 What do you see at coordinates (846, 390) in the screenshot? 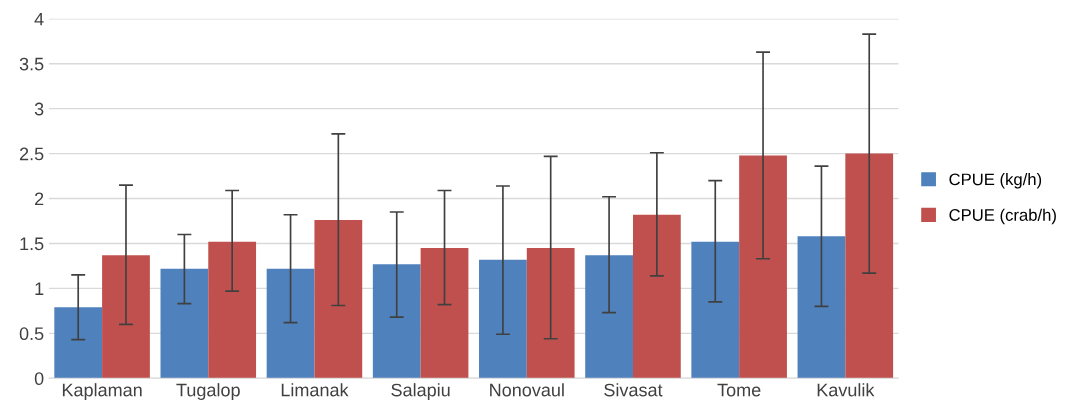
I see `x-tick-label: Kavulik` at bounding box center [846, 390].